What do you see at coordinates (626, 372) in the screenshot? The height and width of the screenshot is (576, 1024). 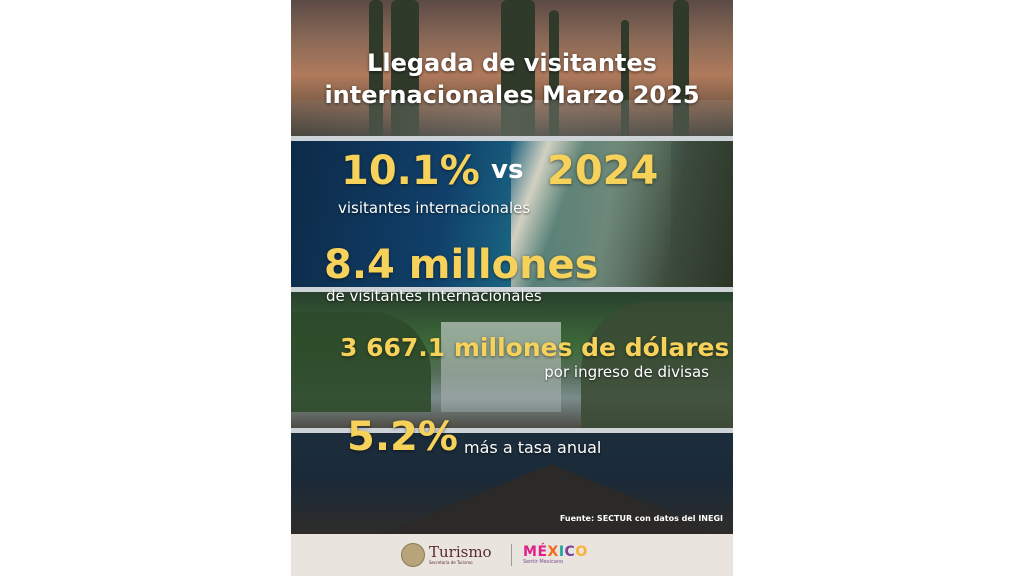 I see `revenue-caption: por ingreso de divisas` at bounding box center [626, 372].